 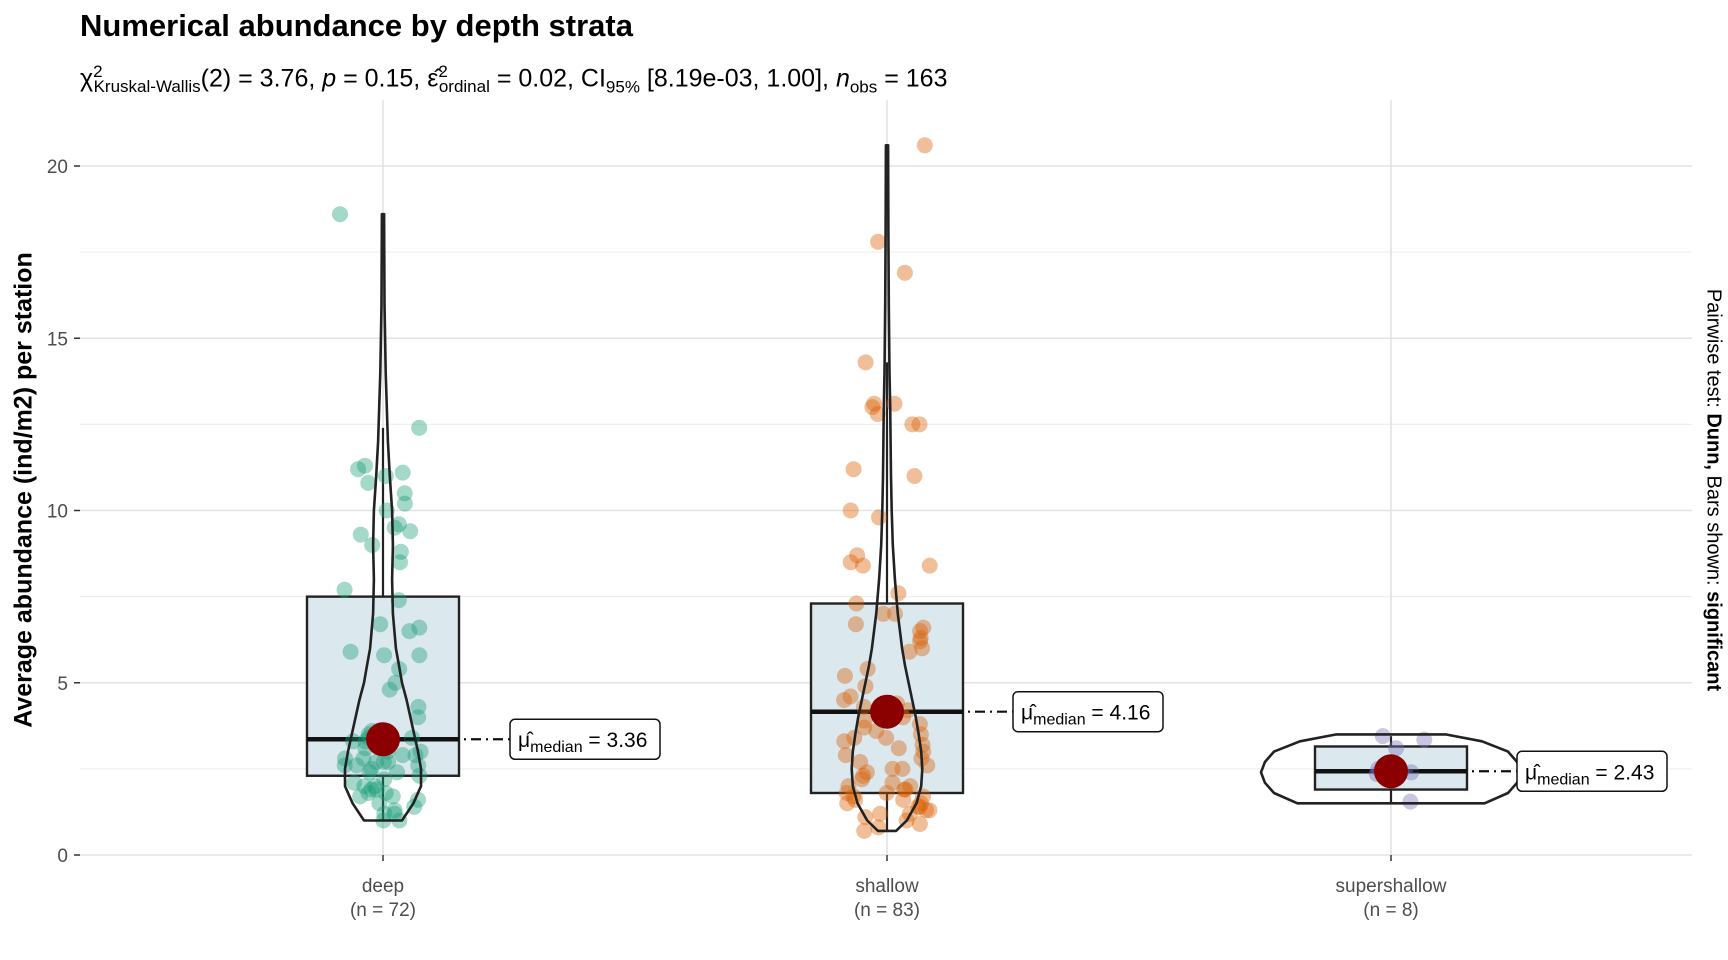 I want to click on x-tick-label: deep, so click(x=383, y=886).